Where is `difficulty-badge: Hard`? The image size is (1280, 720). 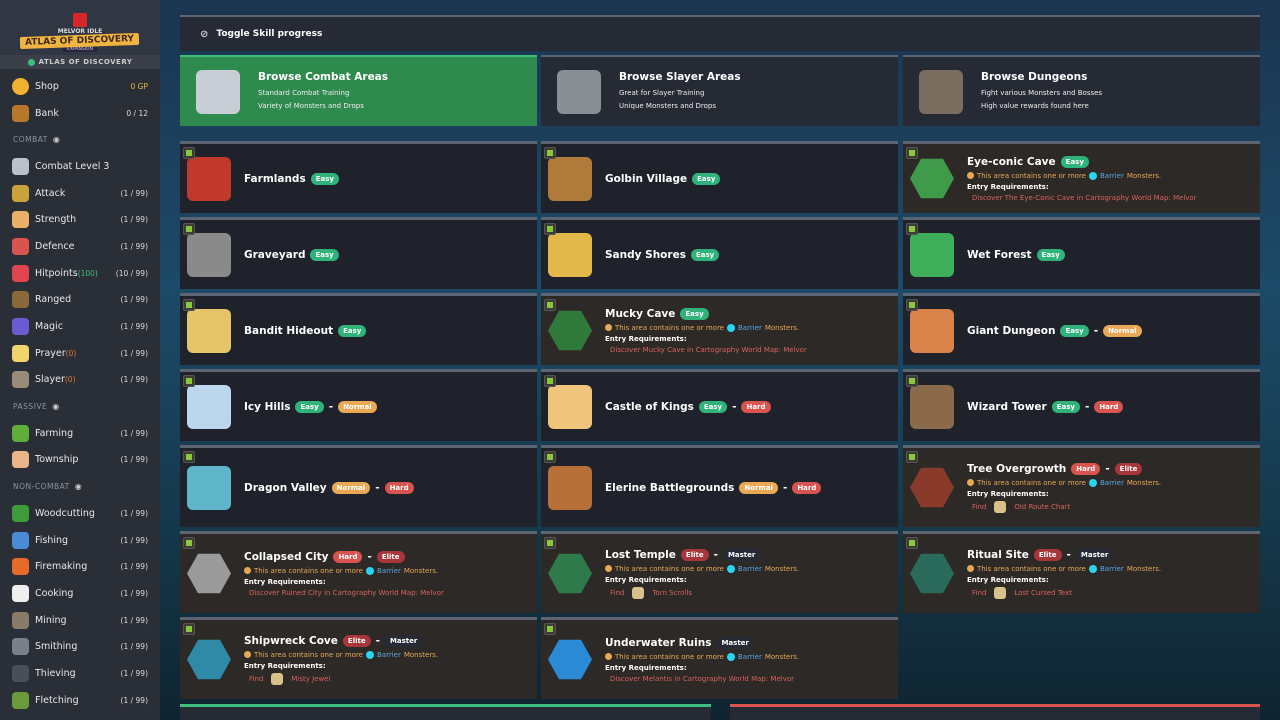
difficulty-badge: Hard is located at coordinates (348, 556).